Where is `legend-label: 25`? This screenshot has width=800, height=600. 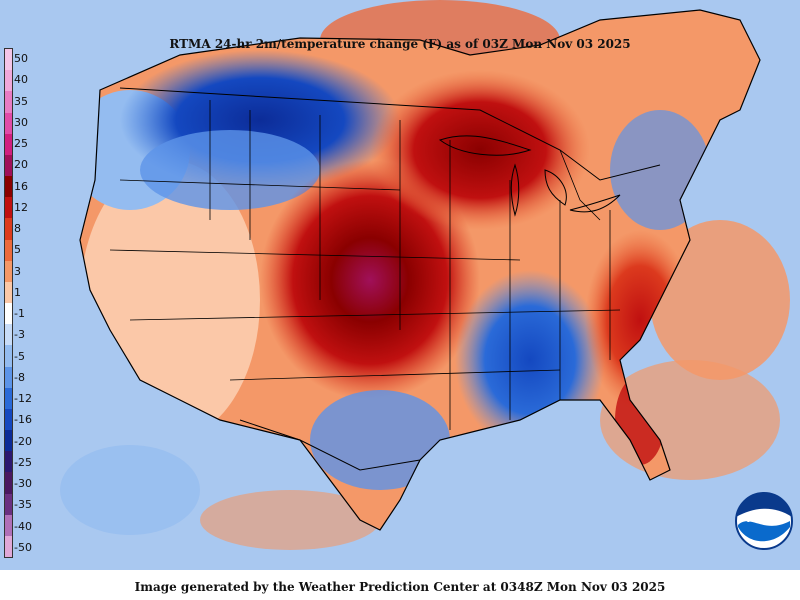 legend-label: 25 is located at coordinates (21, 144).